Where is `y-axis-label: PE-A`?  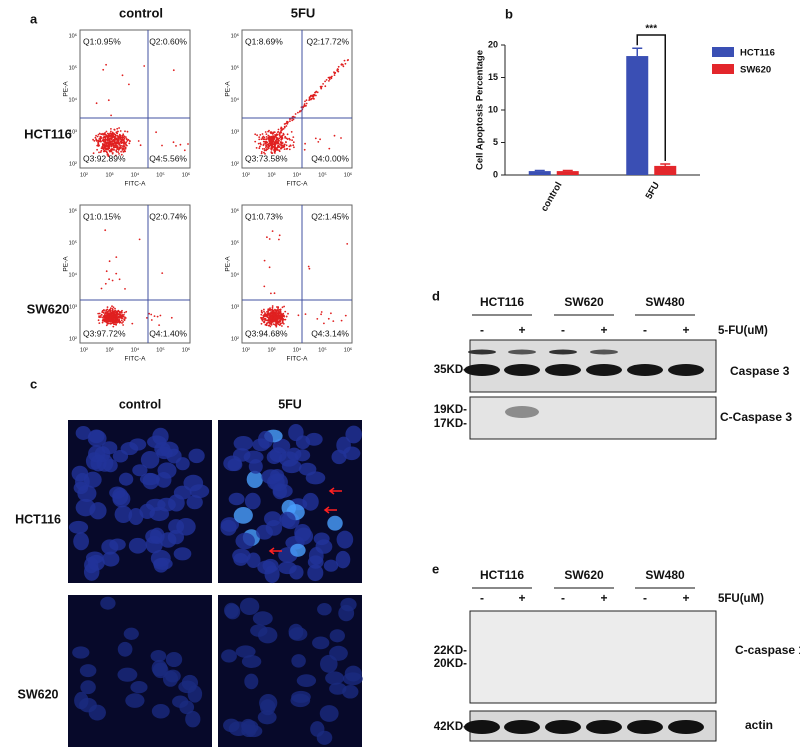
y-axis-label: PE-A is located at coordinates (66, 89).